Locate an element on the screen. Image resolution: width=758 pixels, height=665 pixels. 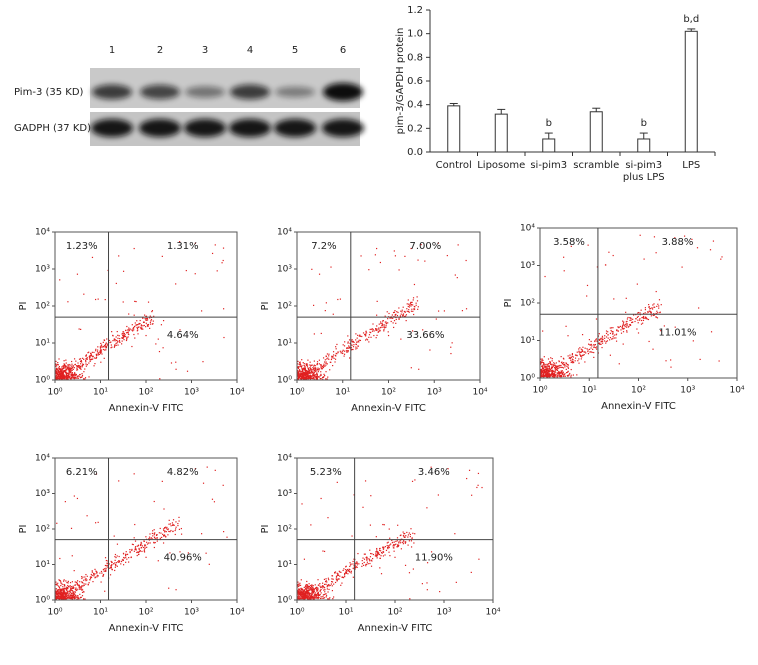
blot-band is located at coordinates (343, 128).